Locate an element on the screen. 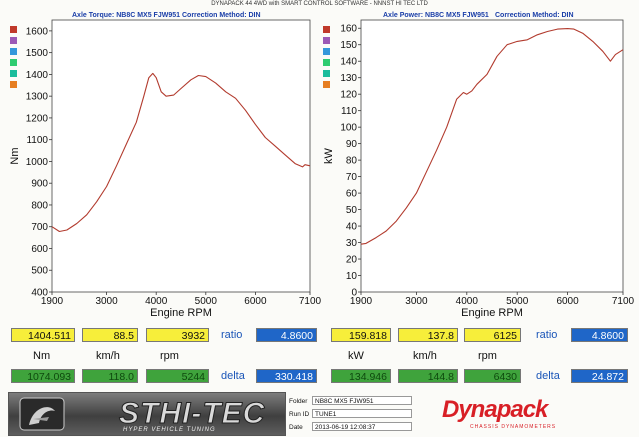 This screenshot has width=639, height=437. y-tick-label: 80 is located at coordinates (352, 161).